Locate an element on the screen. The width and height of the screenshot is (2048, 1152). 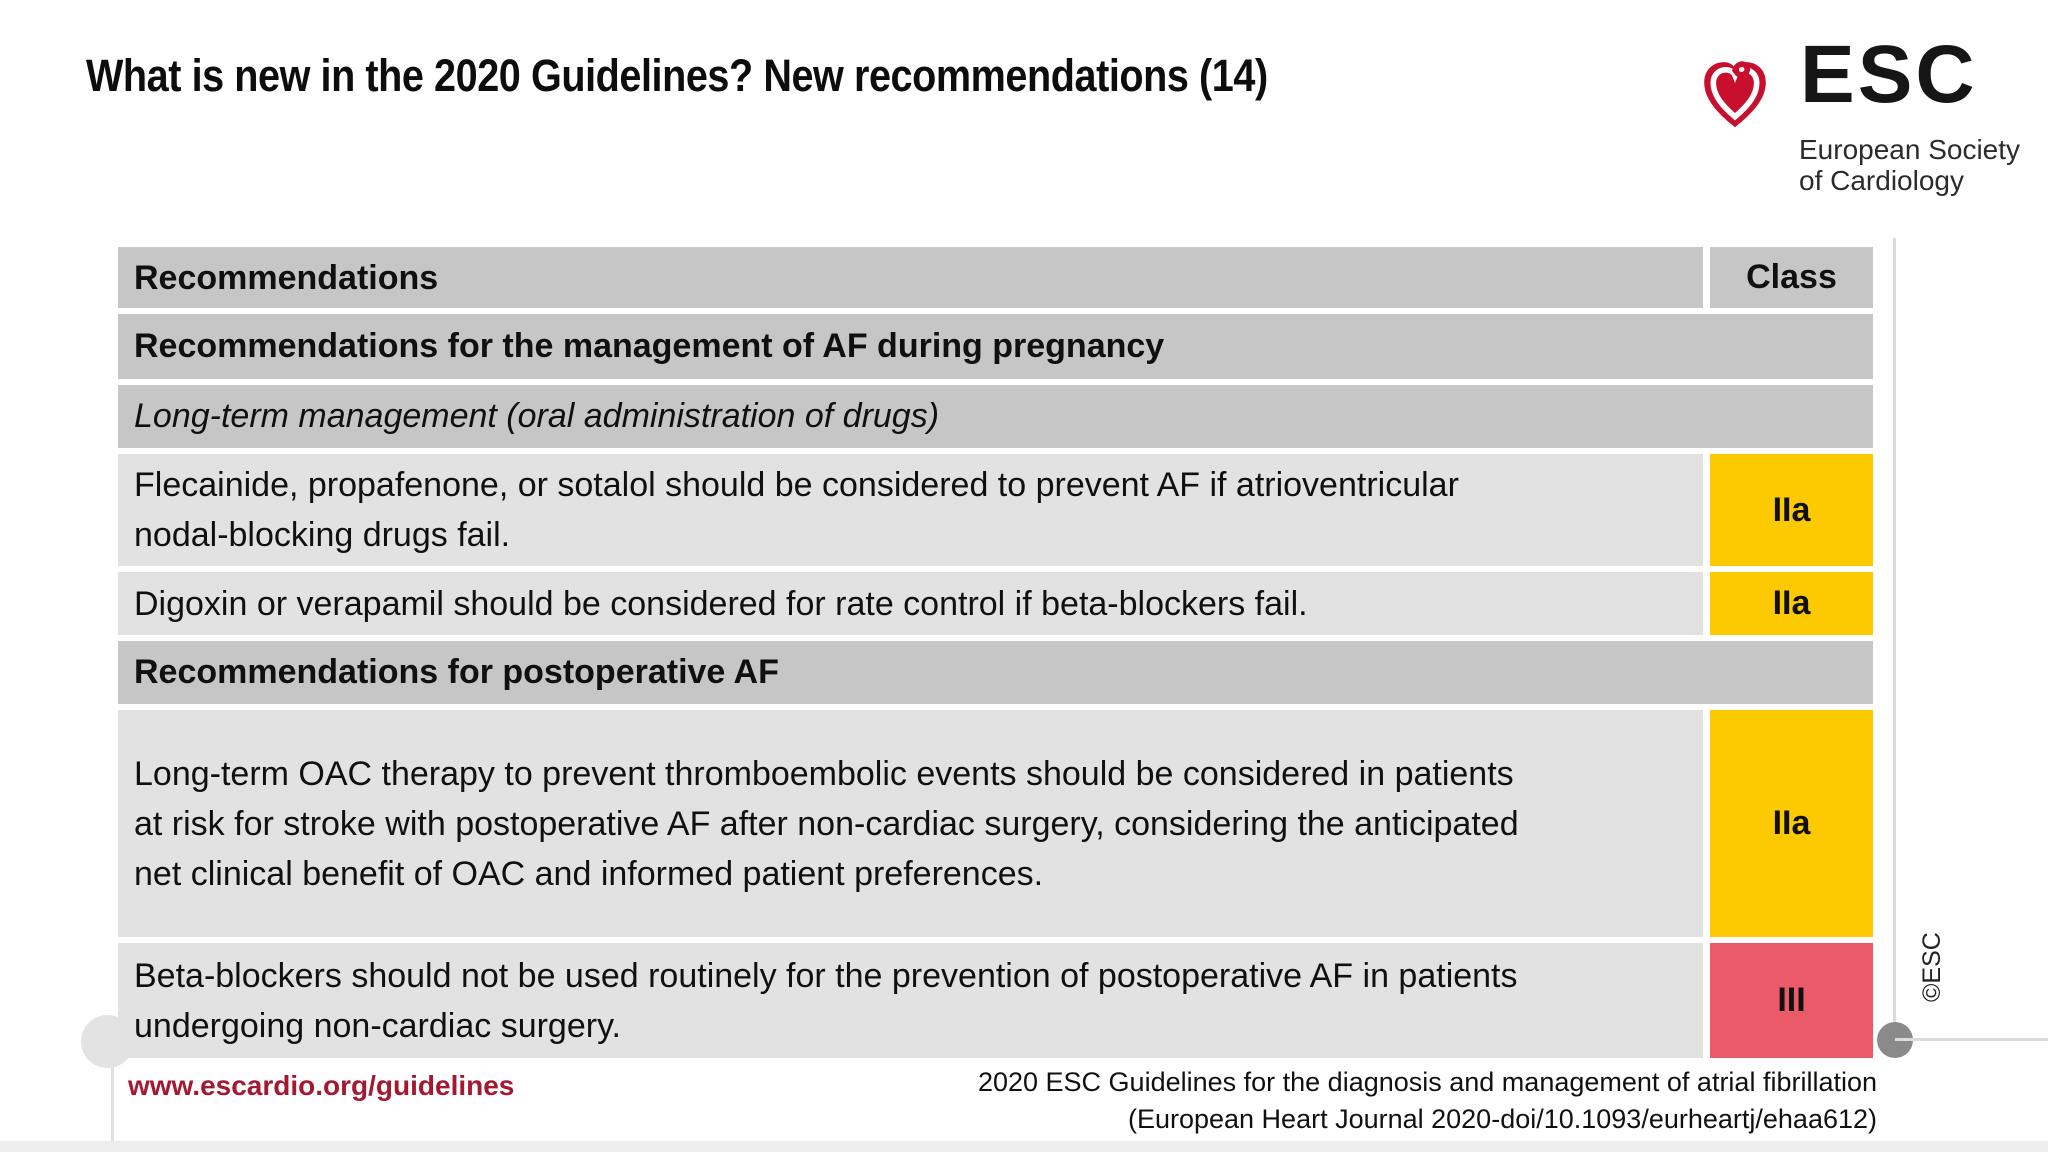
column-header-recommendations: Recommendations is located at coordinates (910, 277).